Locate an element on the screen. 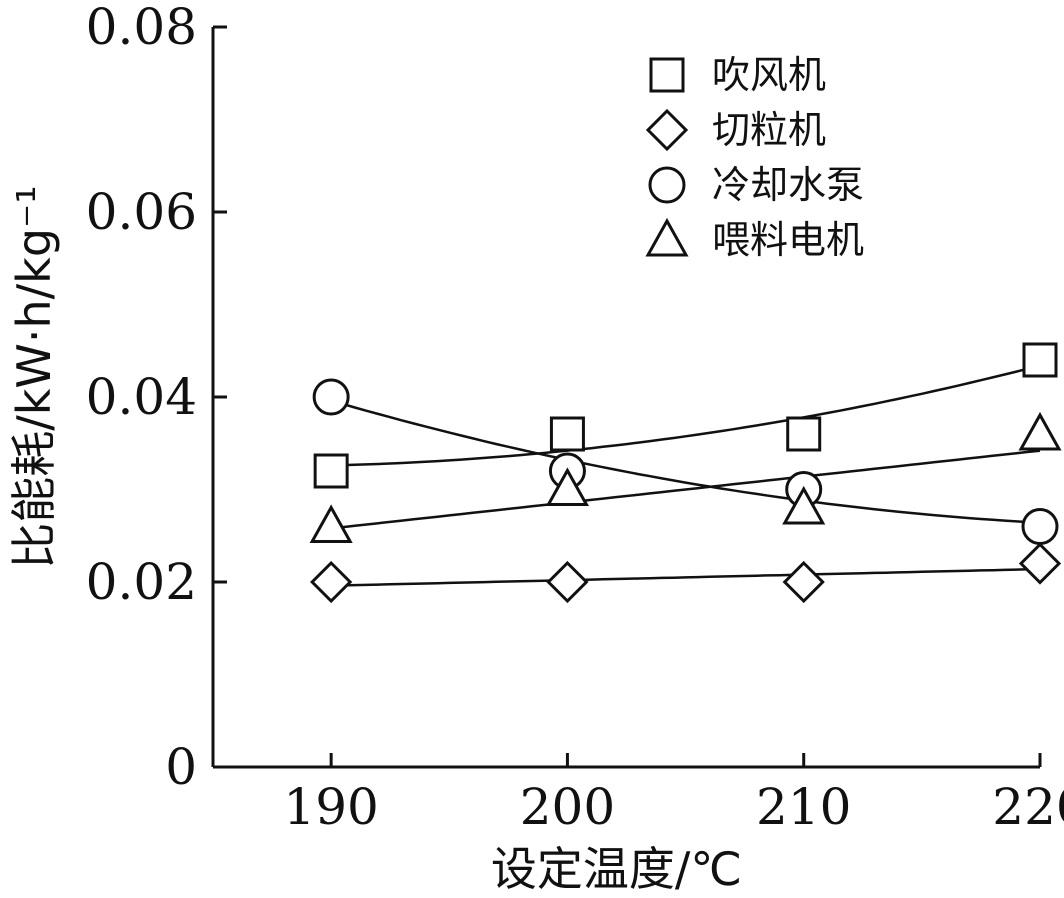  y-axis-label: 比能耗/kW·h/kg⁻¹ is located at coordinates (34, 376).